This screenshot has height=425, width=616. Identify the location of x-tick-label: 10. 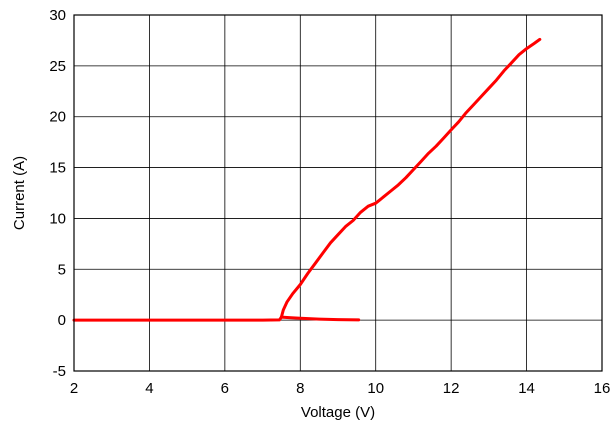
(375, 388).